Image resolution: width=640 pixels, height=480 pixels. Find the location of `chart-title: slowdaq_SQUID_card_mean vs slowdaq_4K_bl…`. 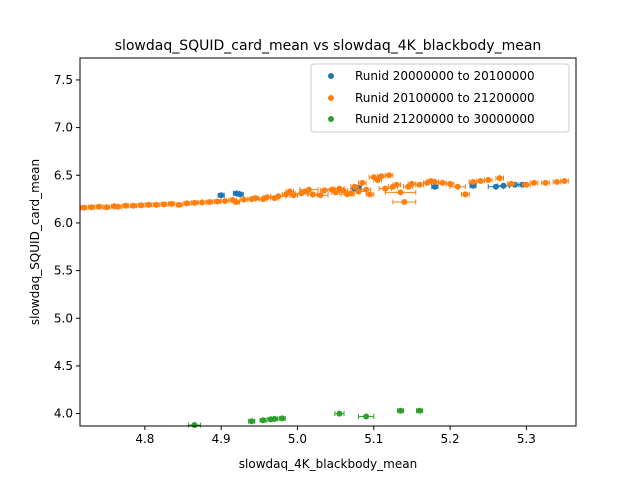

chart-title: slowdaq_SQUID_card_mean vs slowdaq_4K_bl… is located at coordinates (328, 46).